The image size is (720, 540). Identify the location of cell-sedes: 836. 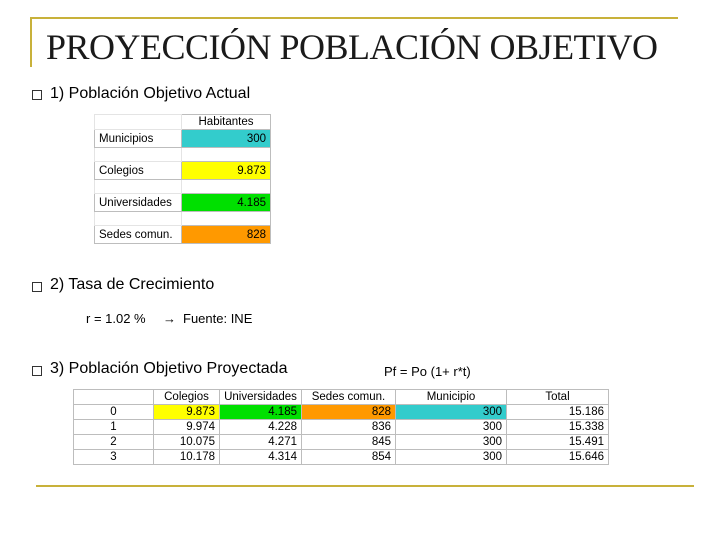
(348, 427).